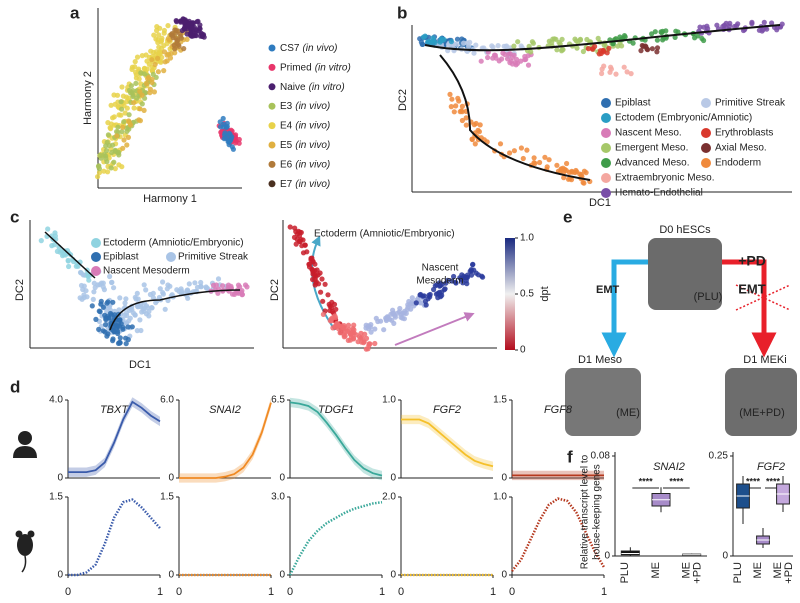 The width and height of the screenshot is (800, 603). Describe the element at coordinates (738, 572) in the screenshot. I see `category-label: PLU` at that location.